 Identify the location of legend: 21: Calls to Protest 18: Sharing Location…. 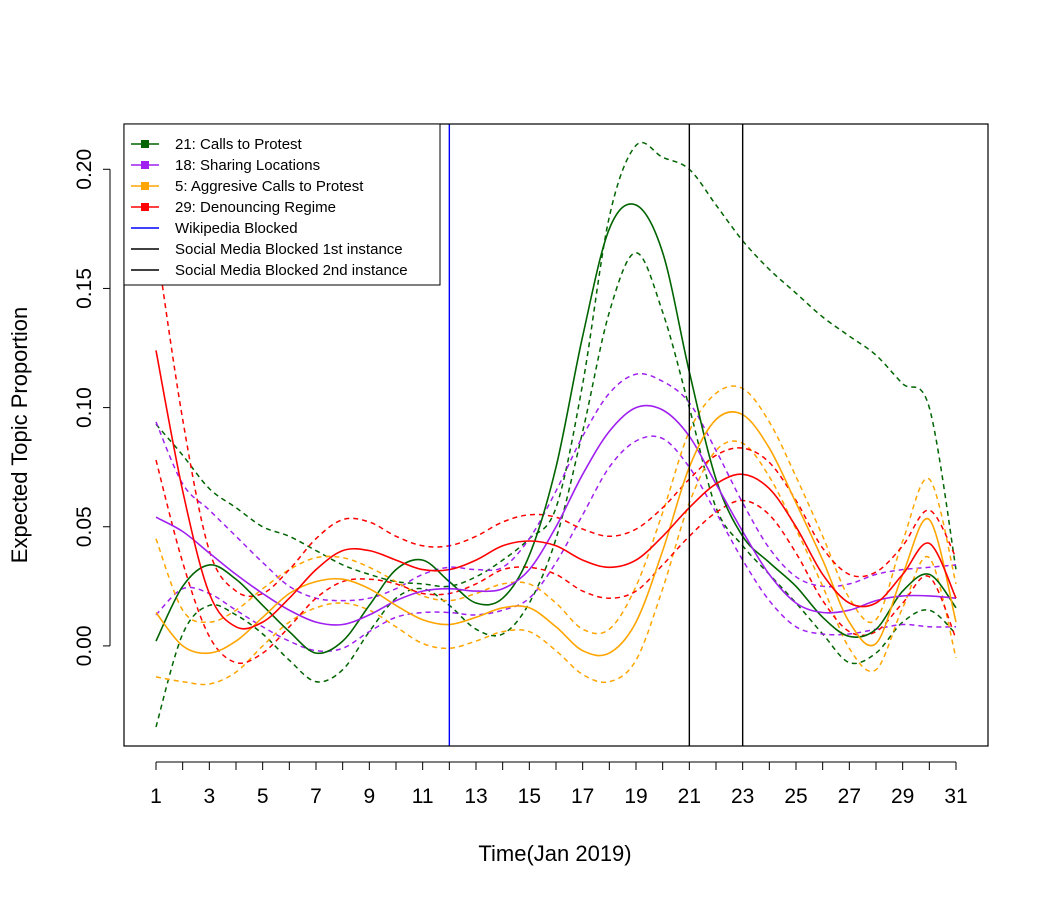
(282, 204).